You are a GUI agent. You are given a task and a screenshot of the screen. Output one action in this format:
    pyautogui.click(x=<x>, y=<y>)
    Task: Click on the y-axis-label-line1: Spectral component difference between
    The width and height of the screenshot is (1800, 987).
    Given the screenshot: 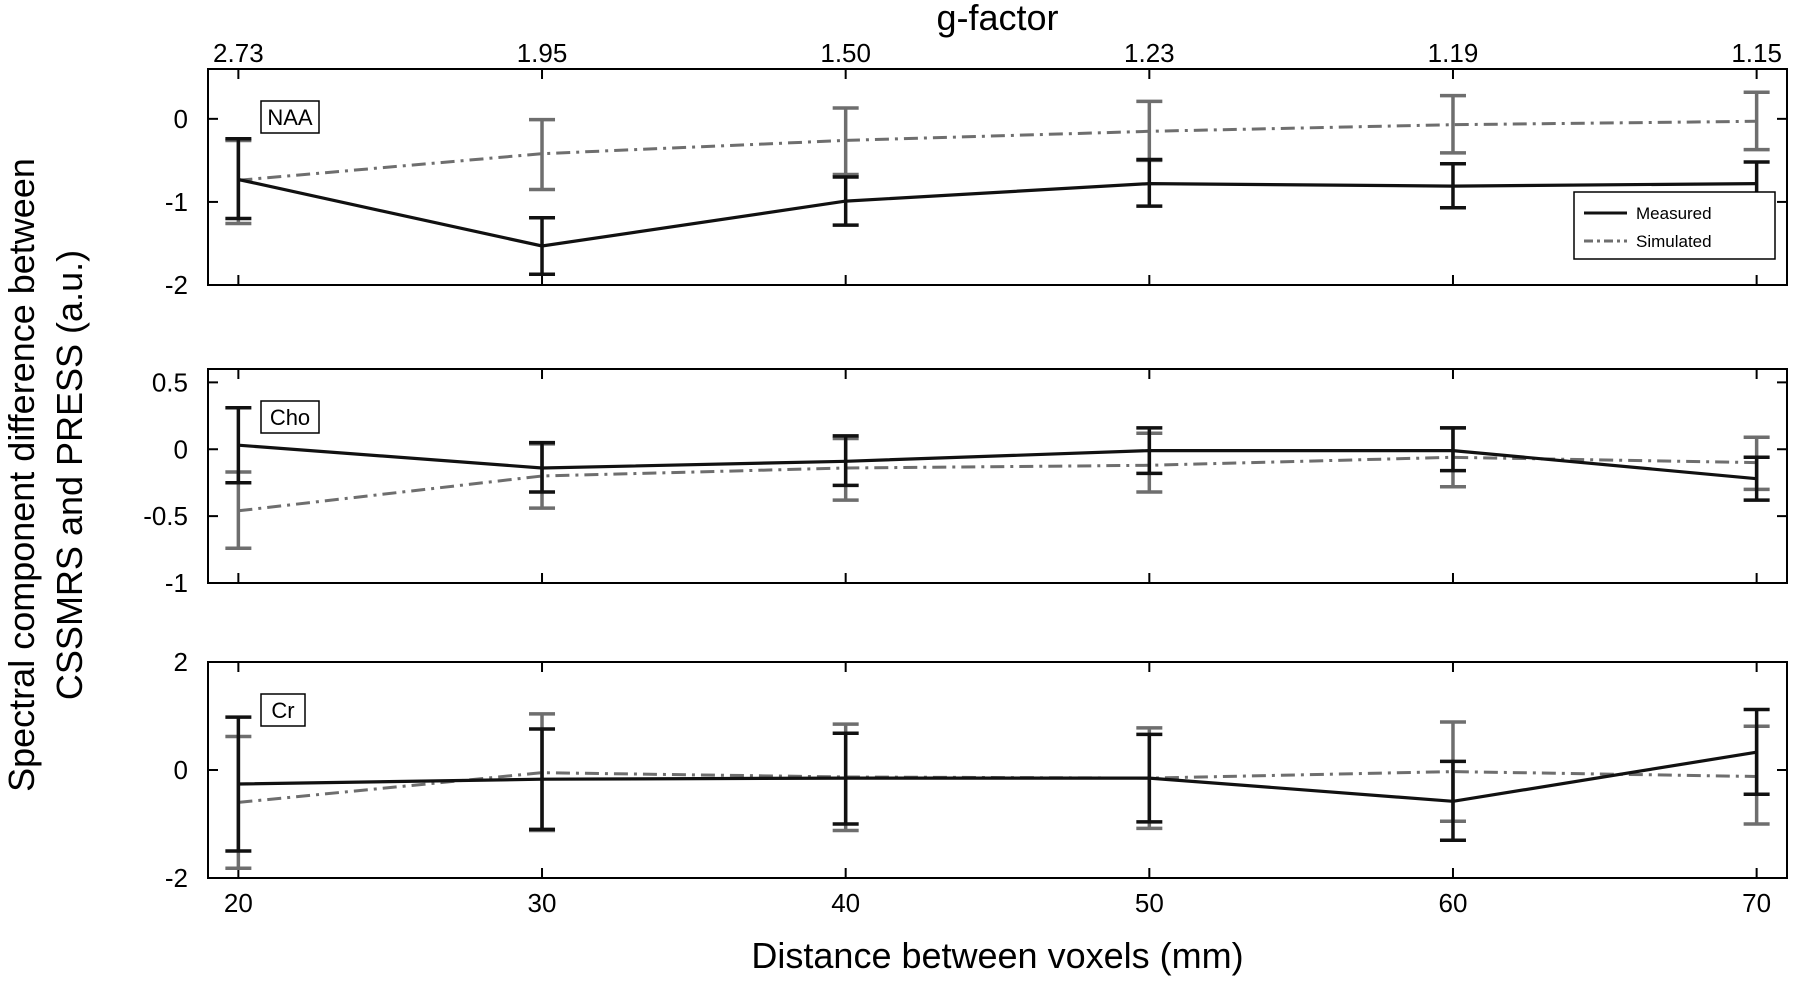 What is the action you would take?
    pyautogui.click(x=21, y=475)
    